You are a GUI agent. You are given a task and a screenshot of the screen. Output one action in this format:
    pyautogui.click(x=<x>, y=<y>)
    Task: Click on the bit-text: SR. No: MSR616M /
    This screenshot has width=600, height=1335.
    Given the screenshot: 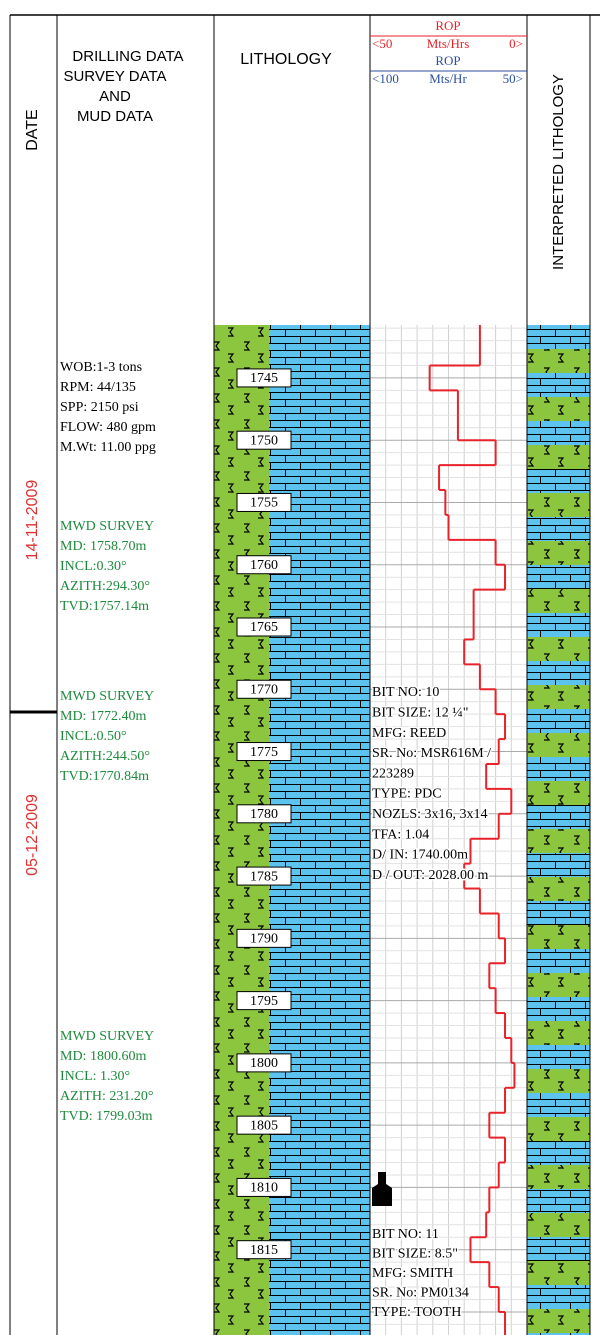 What is the action you would take?
    pyautogui.click(x=431, y=753)
    